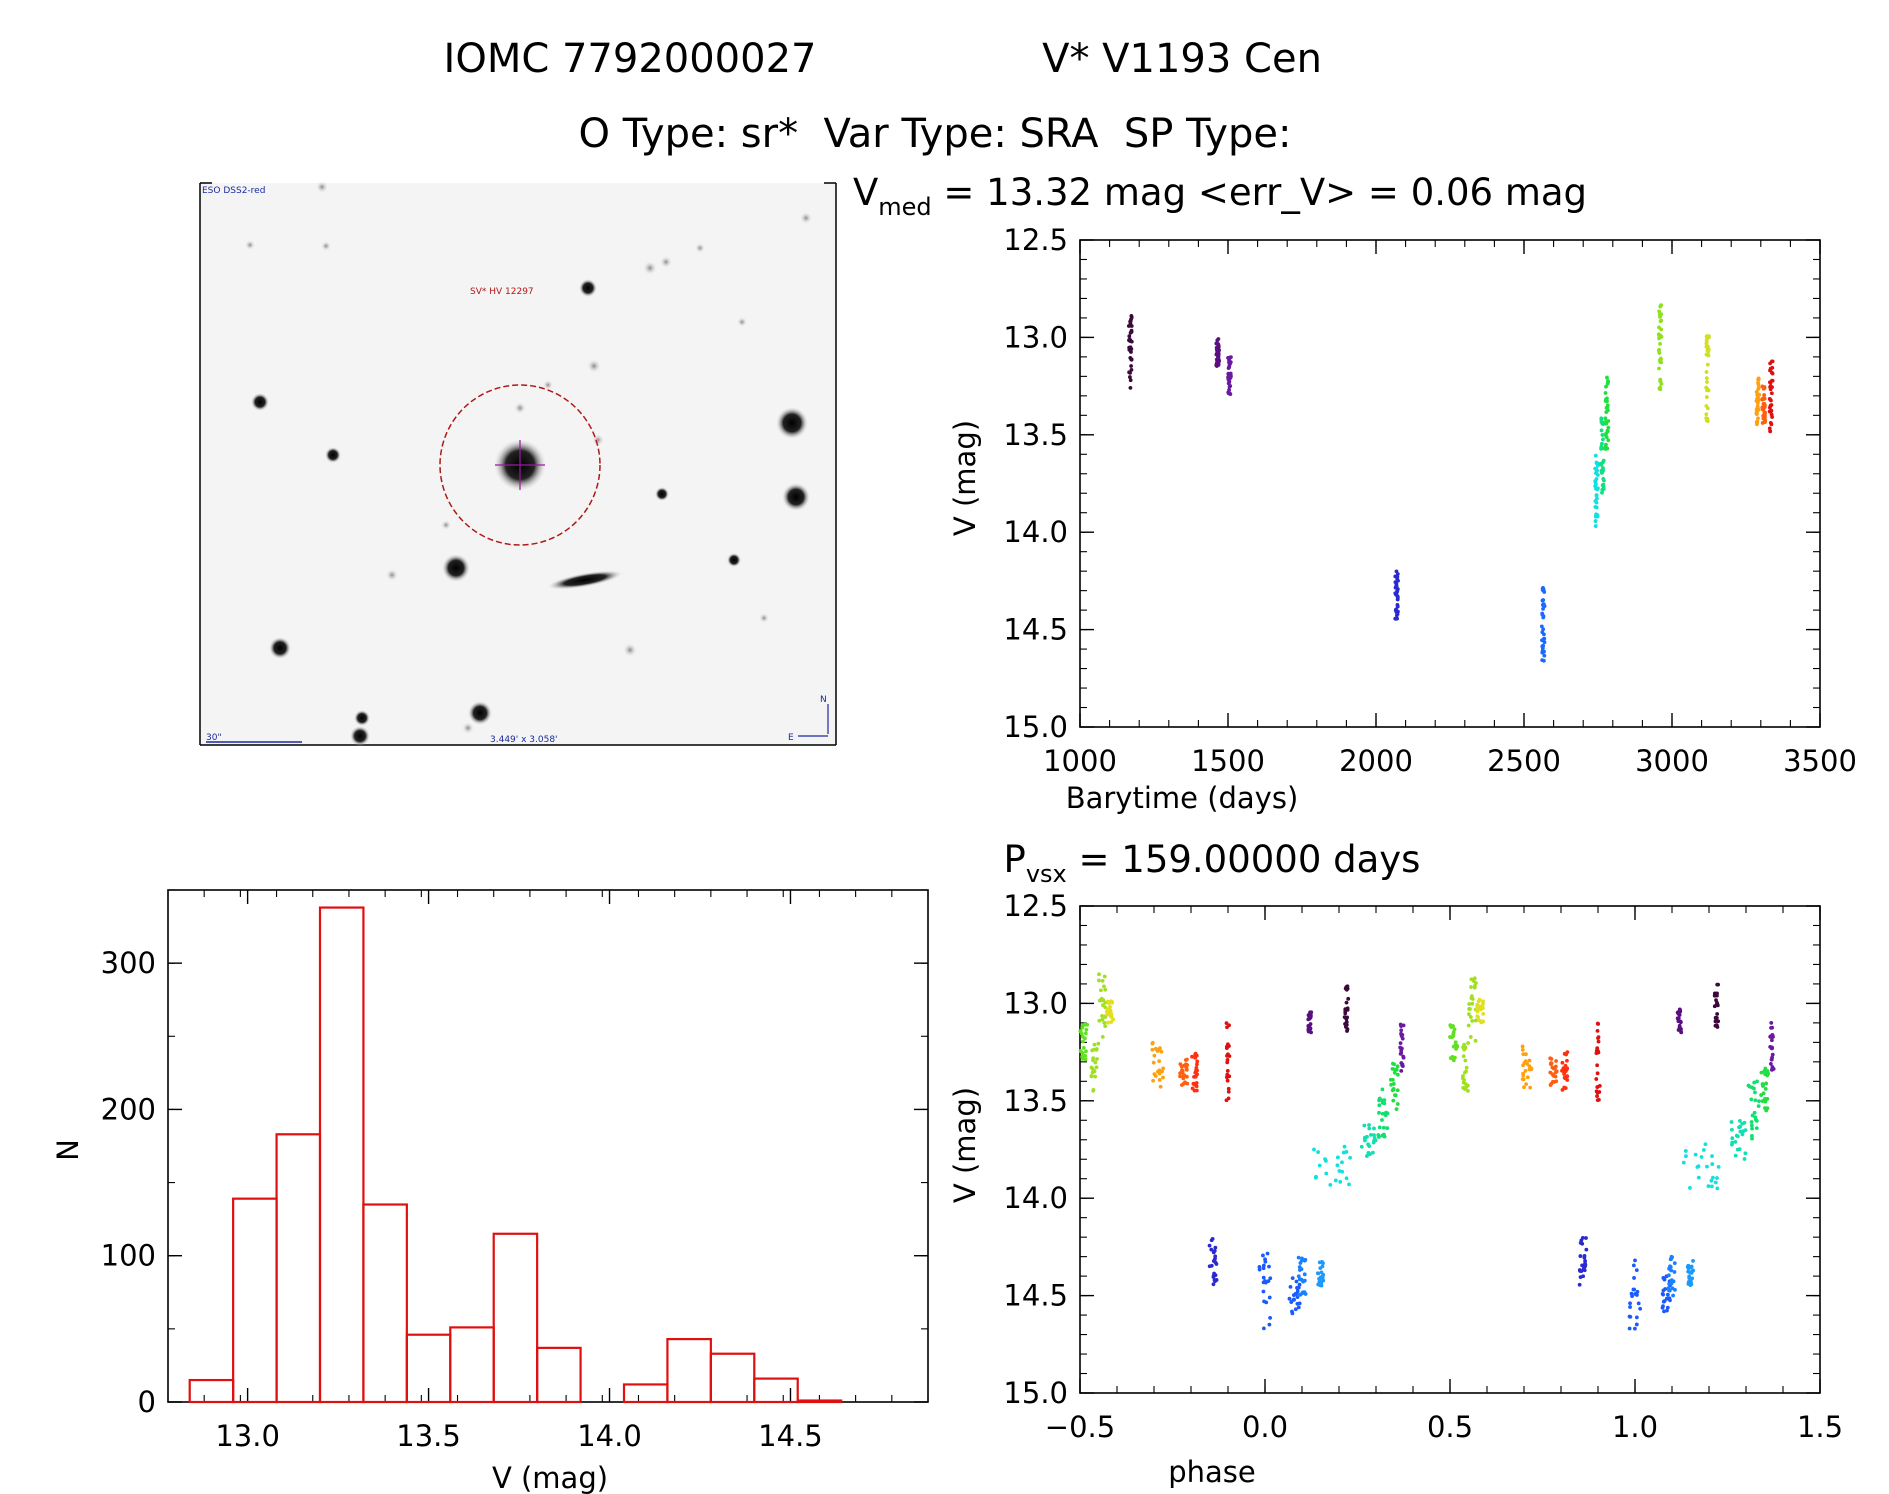 The height and width of the screenshot is (1494, 1889). What do you see at coordinates (1820, 761) in the screenshot?
I see `lc-xtick-label: 3500` at bounding box center [1820, 761].